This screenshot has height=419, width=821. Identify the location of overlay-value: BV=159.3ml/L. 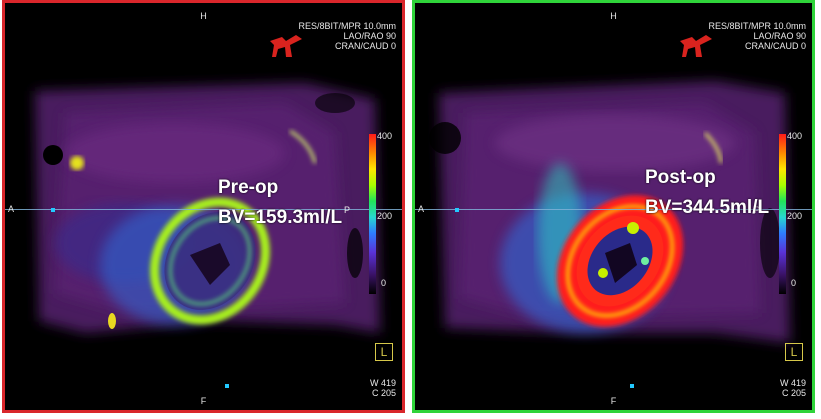
(280, 217).